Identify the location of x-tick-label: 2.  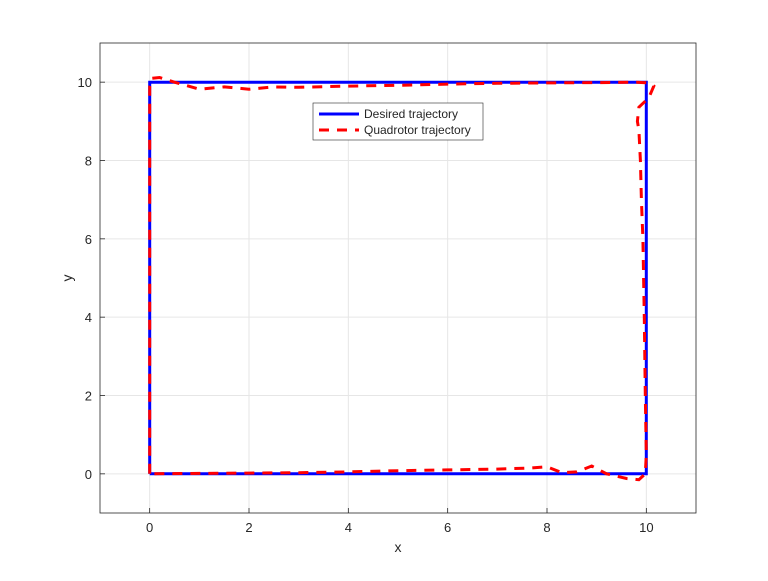
(248, 527).